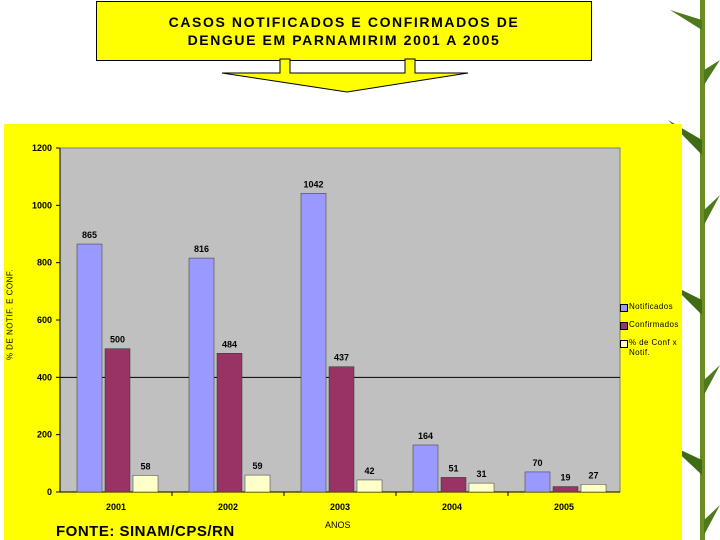 The image size is (720, 540). Describe the element at coordinates (341, 358) in the screenshot. I see `data-label-confirmados-2003: 437` at that location.